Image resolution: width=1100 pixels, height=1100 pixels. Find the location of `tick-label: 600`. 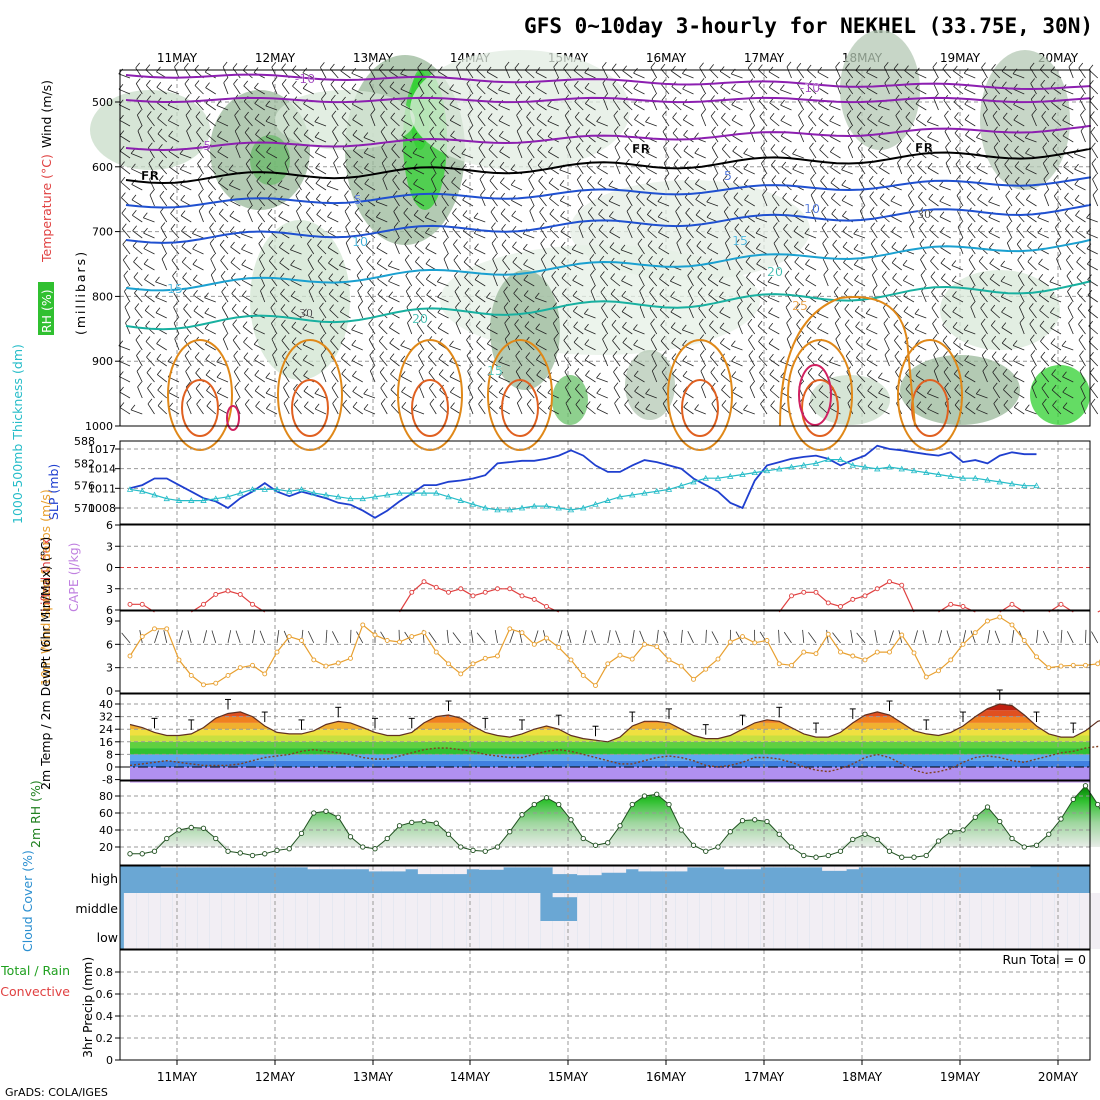

tick-label: 600 is located at coordinates (102, 167).